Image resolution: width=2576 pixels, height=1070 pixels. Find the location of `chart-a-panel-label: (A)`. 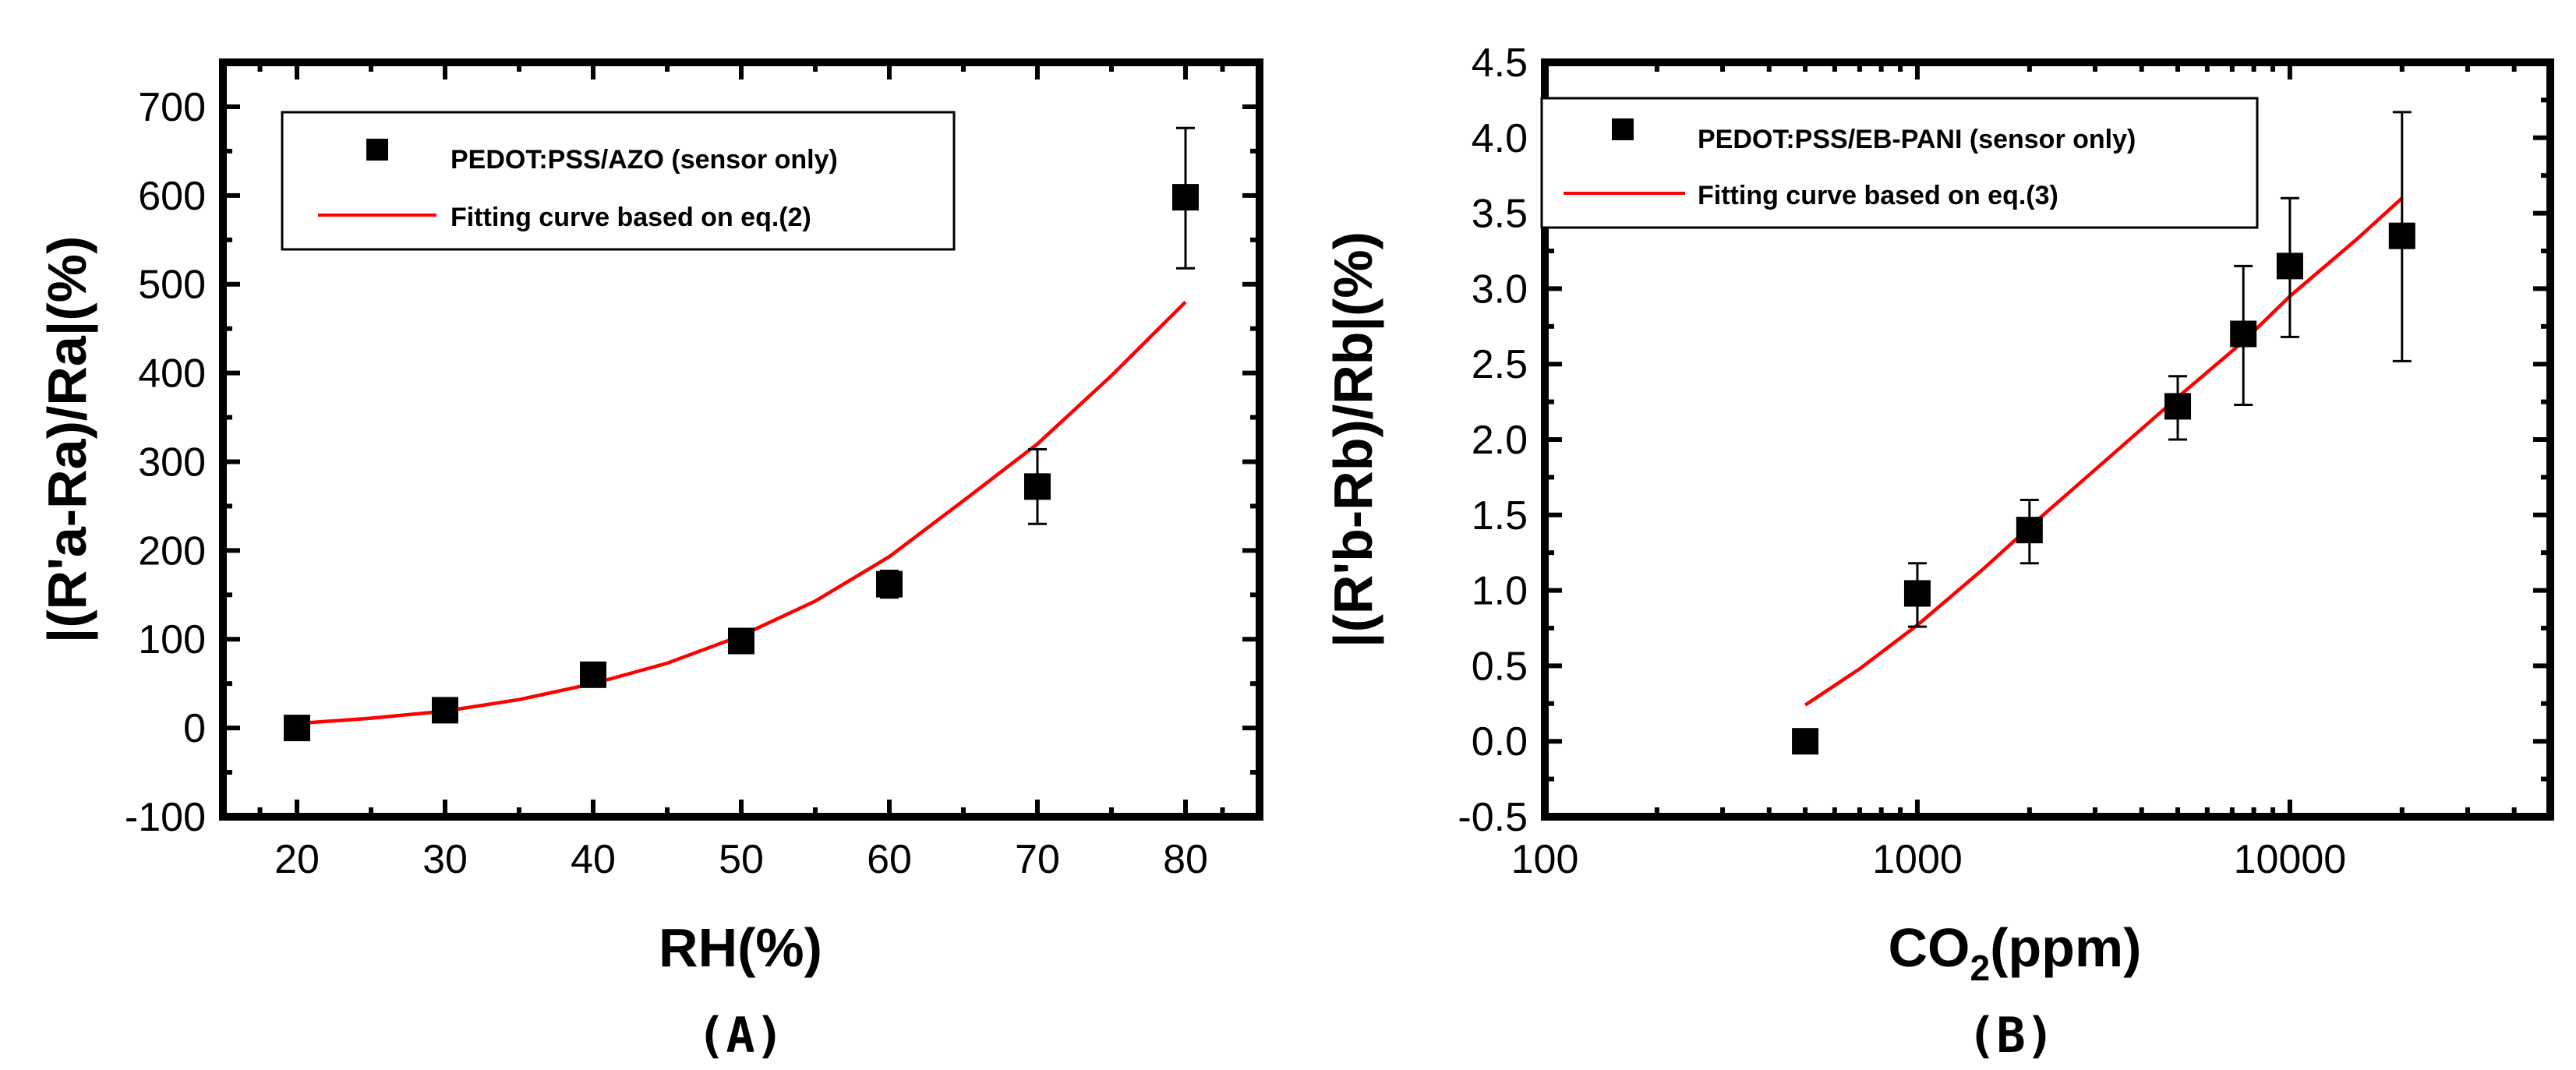

chart-a-panel-label: (A) is located at coordinates (740, 1035).